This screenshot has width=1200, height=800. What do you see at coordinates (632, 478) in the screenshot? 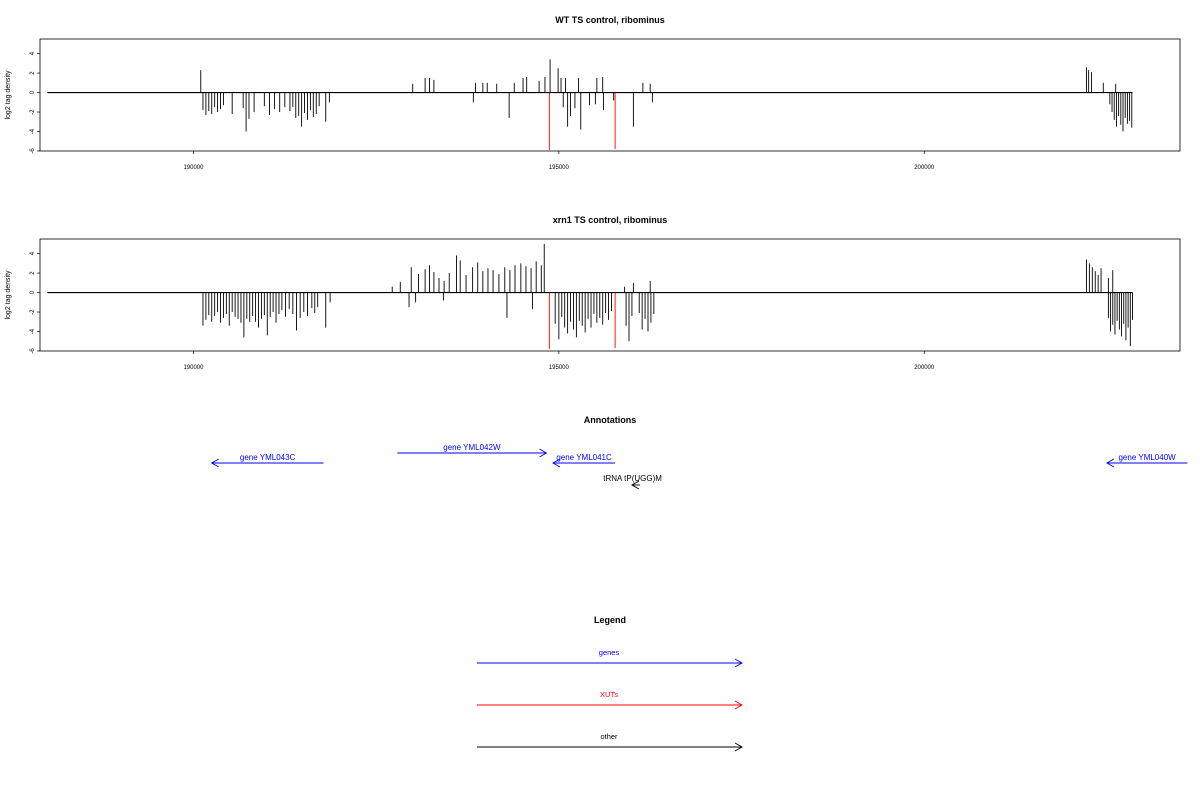
I see `feature-label: tRNA tP(UGG)M` at bounding box center [632, 478].